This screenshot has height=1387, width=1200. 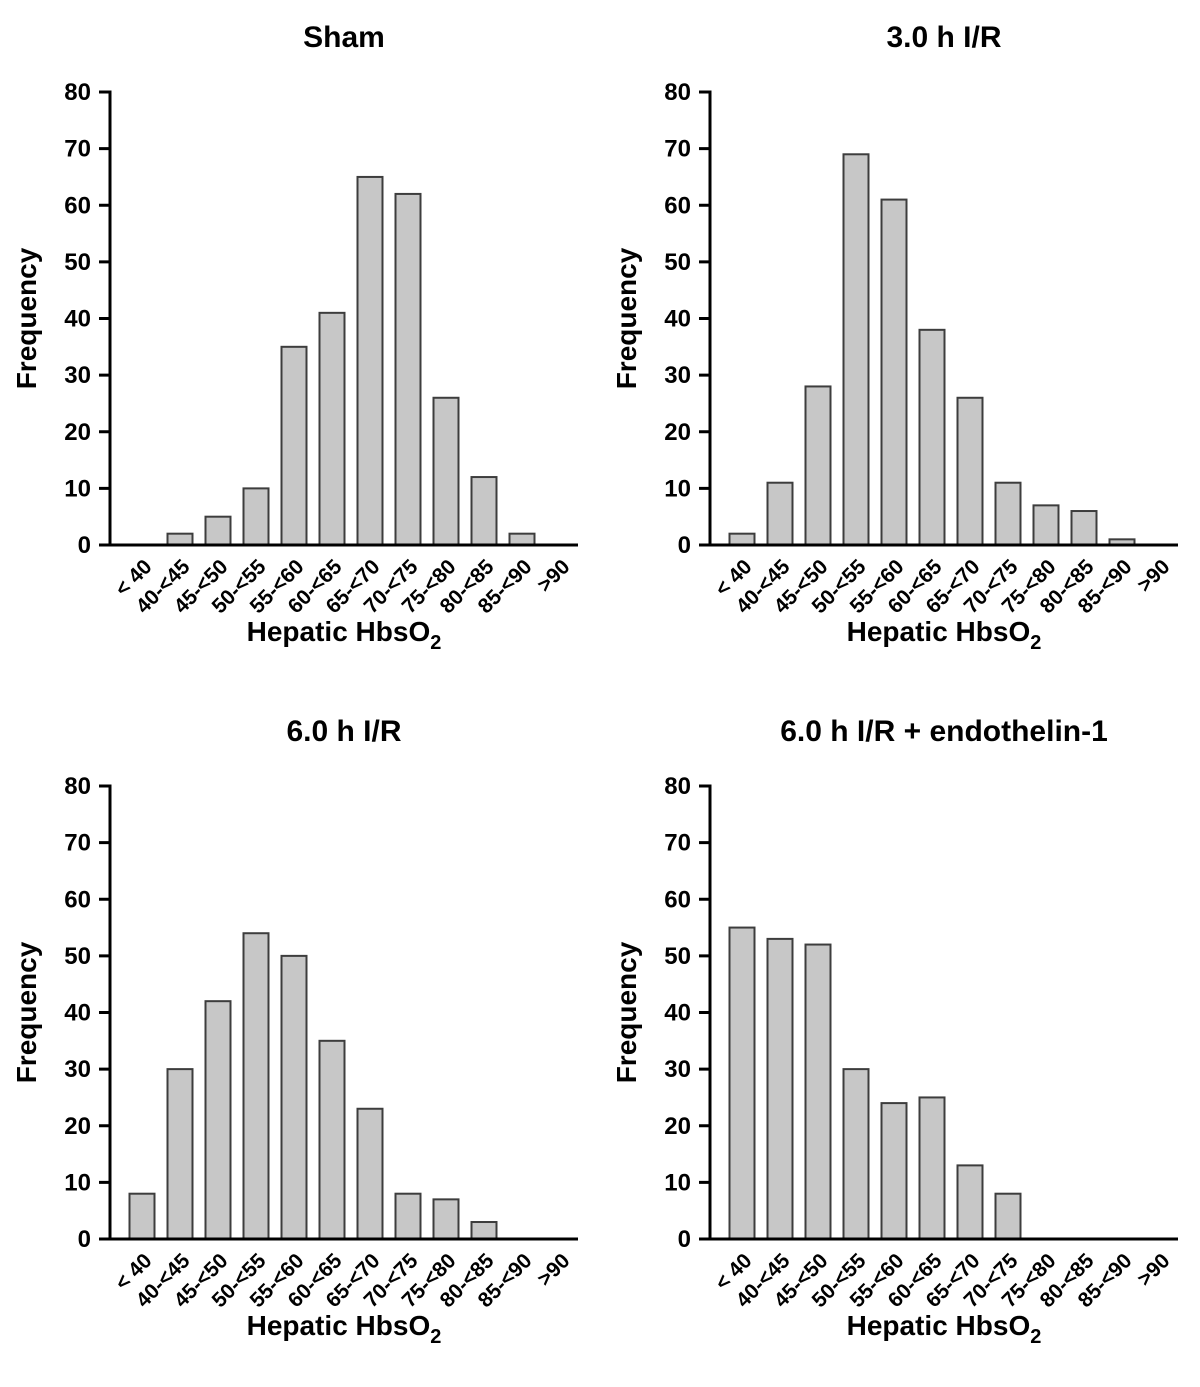 What do you see at coordinates (343, 731) in the screenshot?
I see `chart-title: 6.0 h I/R` at bounding box center [343, 731].